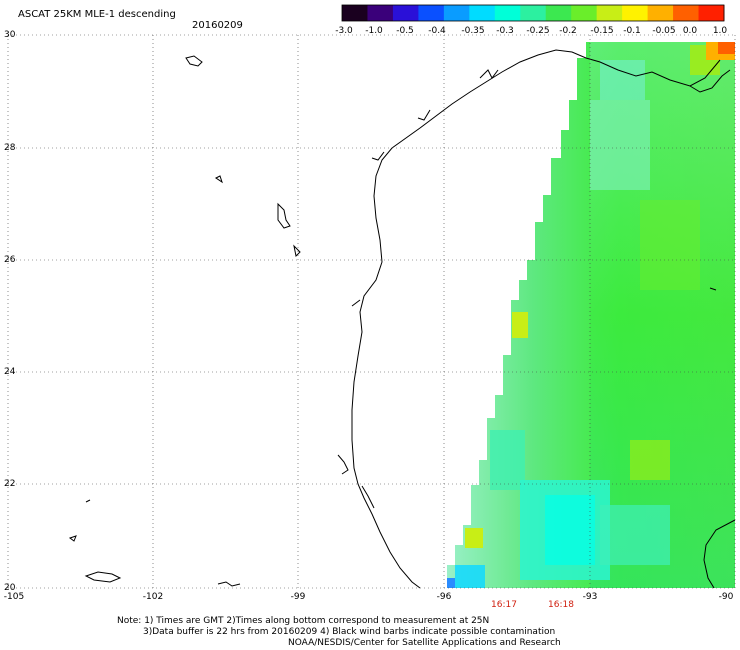 The image size is (740, 650). Describe the element at coordinates (10, 35) in the screenshot. I see `lat-label: 30` at that location.